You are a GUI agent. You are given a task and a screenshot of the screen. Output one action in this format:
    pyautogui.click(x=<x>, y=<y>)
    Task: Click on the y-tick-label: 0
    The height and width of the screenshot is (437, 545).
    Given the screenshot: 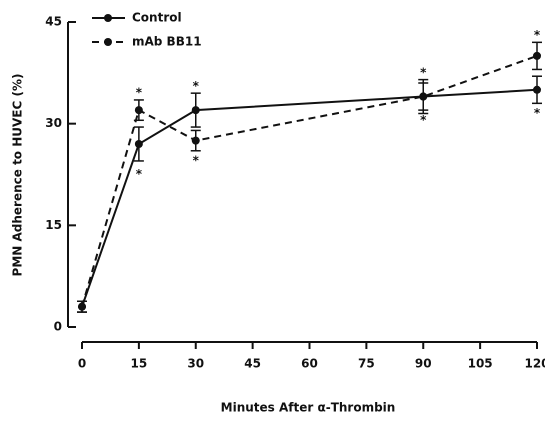 What is the action you would take?
    pyautogui.click(x=58, y=327)
    